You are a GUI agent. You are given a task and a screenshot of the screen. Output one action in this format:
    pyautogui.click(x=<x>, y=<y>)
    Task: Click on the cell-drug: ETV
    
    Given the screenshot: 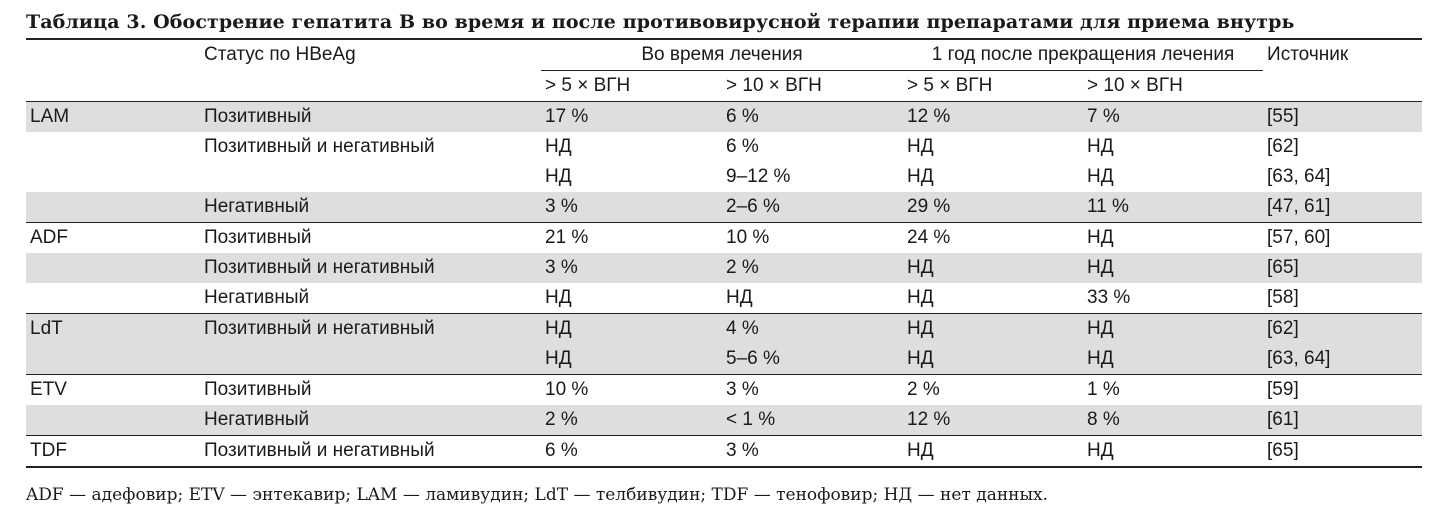 What is the action you would take?
    pyautogui.click(x=113, y=389)
    